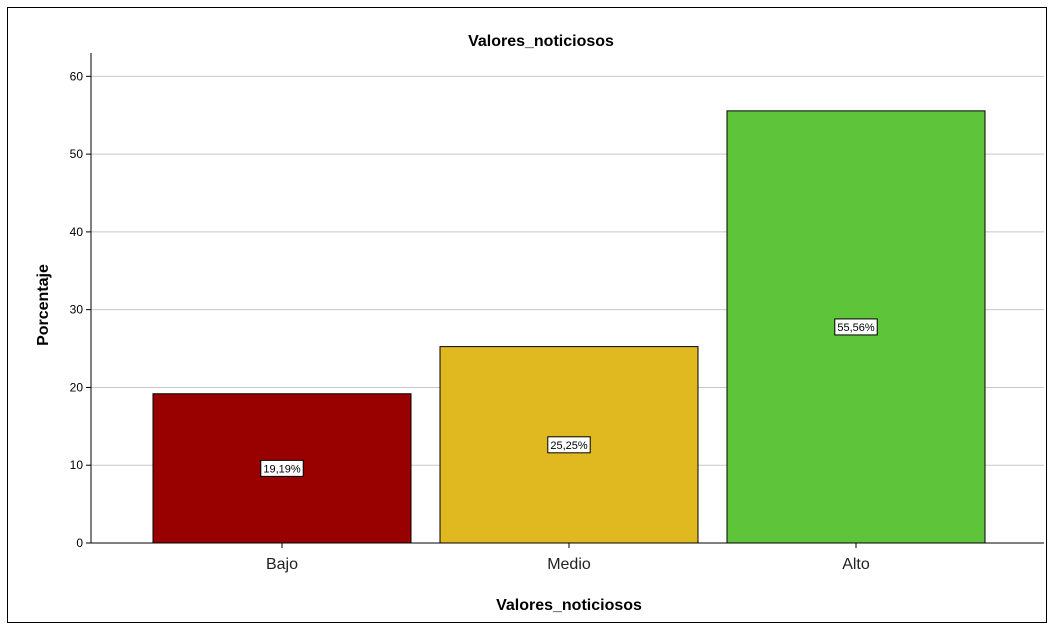 The width and height of the screenshot is (1049, 625). I want to click on data-label-text: 55,56%, so click(856, 328).